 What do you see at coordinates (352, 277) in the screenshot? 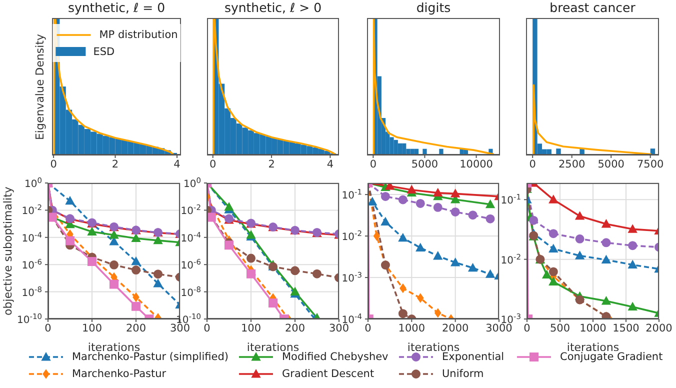
I see `y-tick-label: 10$^{-3}$` at bounding box center [352, 277].